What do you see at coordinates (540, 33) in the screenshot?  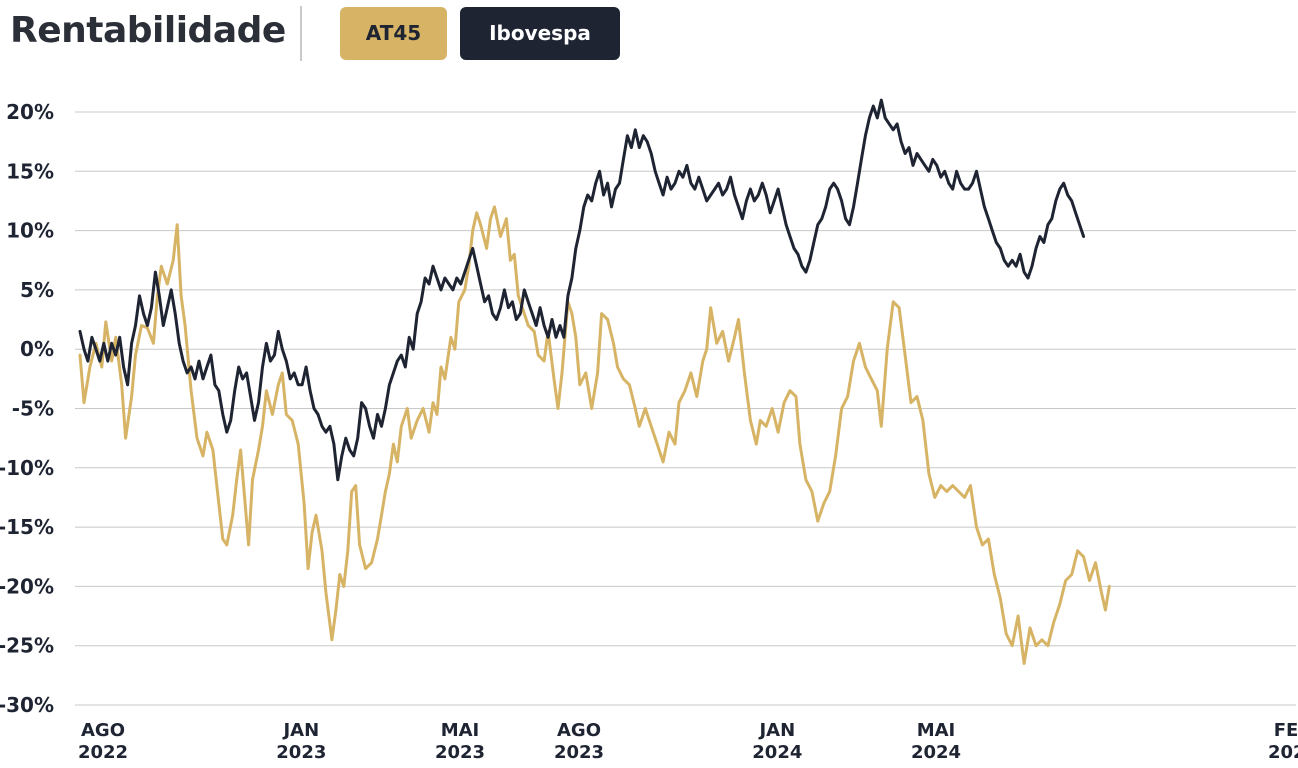 I see `legend-ibovespa: Ibovespa` at bounding box center [540, 33].